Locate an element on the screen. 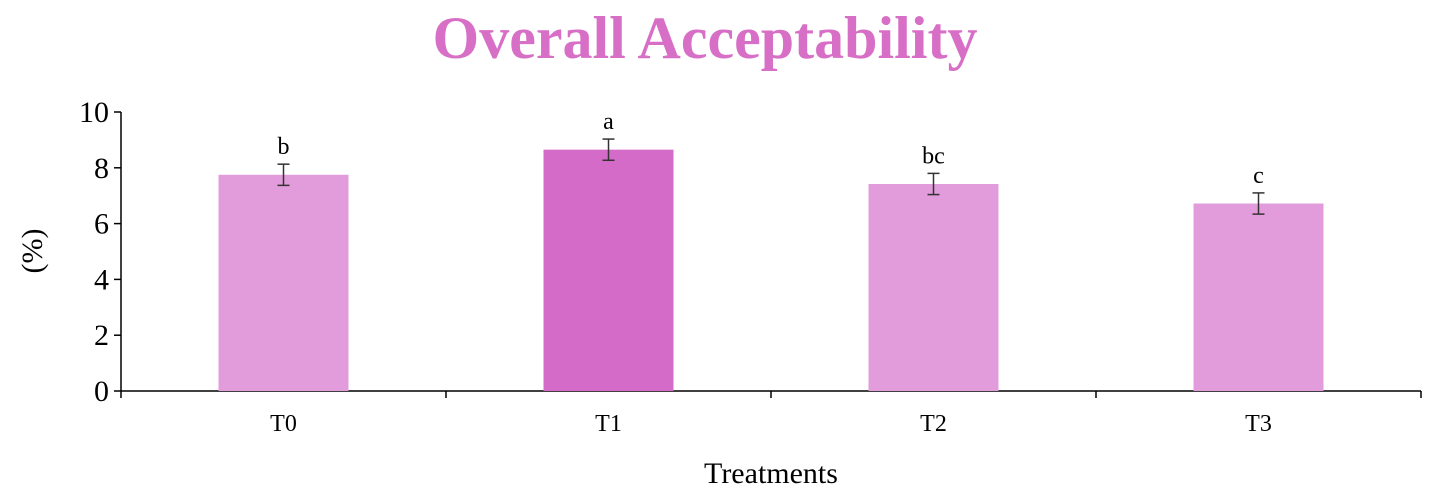 The height and width of the screenshot is (502, 1429). x-ticks: T0 T1 T2 T3 is located at coordinates (771, 414).